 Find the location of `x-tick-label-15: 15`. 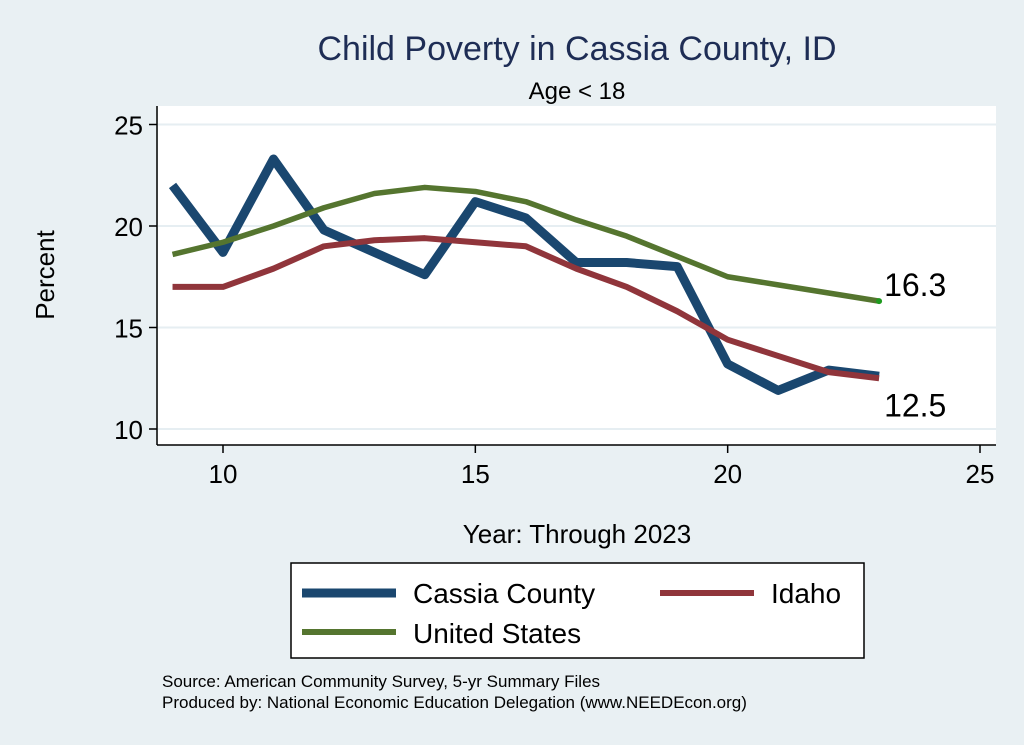

x-tick-label-15: 15 is located at coordinates (475, 474).